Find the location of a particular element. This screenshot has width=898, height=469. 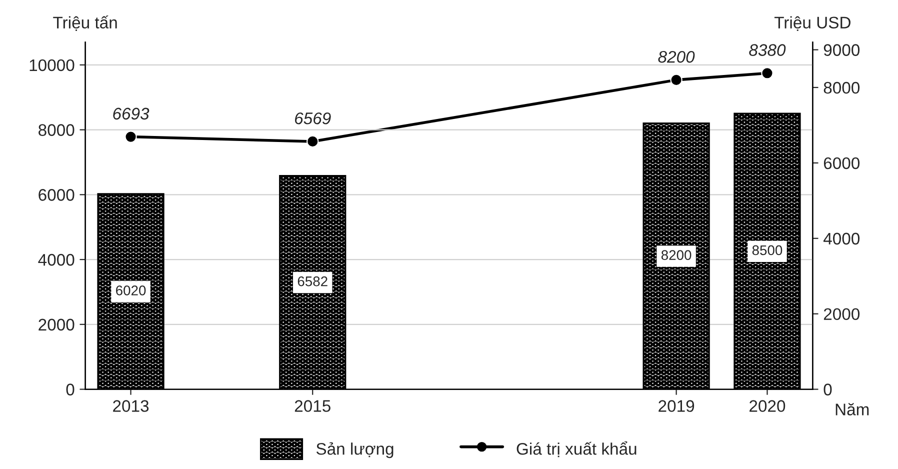

data-label: 6582 is located at coordinates (313, 281).